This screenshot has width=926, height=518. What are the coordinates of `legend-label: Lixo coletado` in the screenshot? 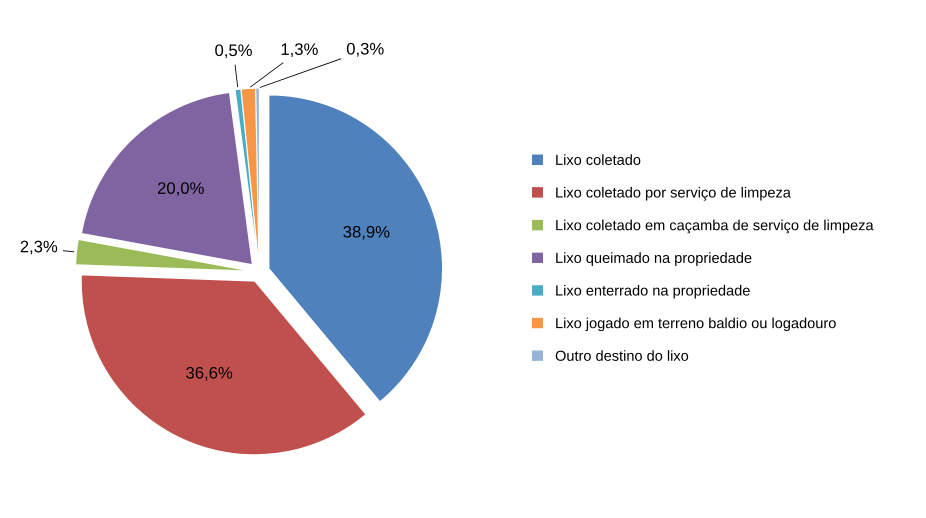 It's located at (598, 159).